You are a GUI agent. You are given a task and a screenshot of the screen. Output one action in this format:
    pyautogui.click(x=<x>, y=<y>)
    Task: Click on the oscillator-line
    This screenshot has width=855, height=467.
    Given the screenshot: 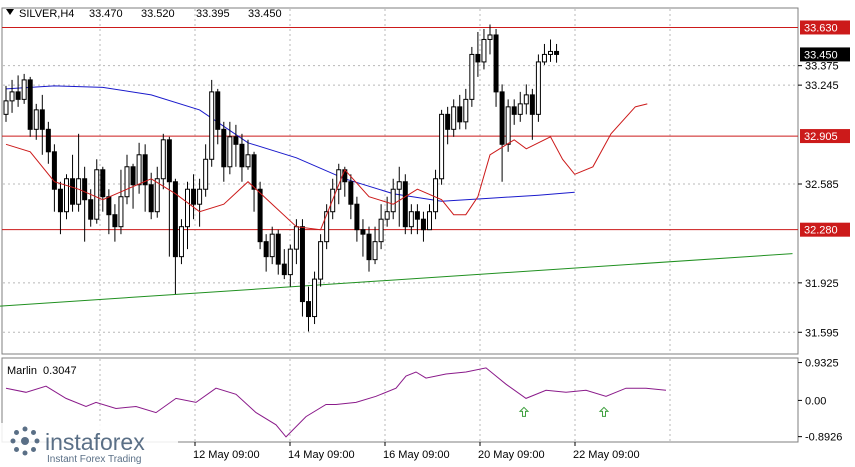 What is the action you would take?
    pyautogui.click(x=336, y=402)
    